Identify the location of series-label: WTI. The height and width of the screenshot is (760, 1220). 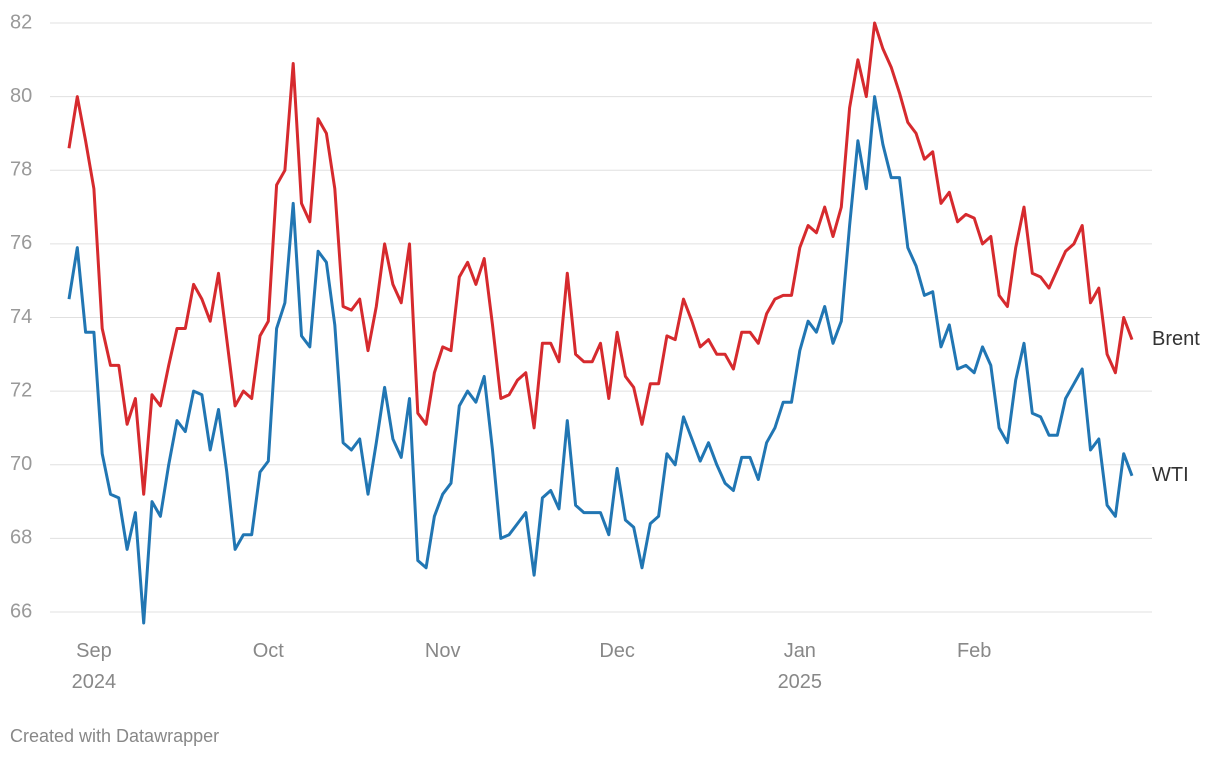
(1170, 475).